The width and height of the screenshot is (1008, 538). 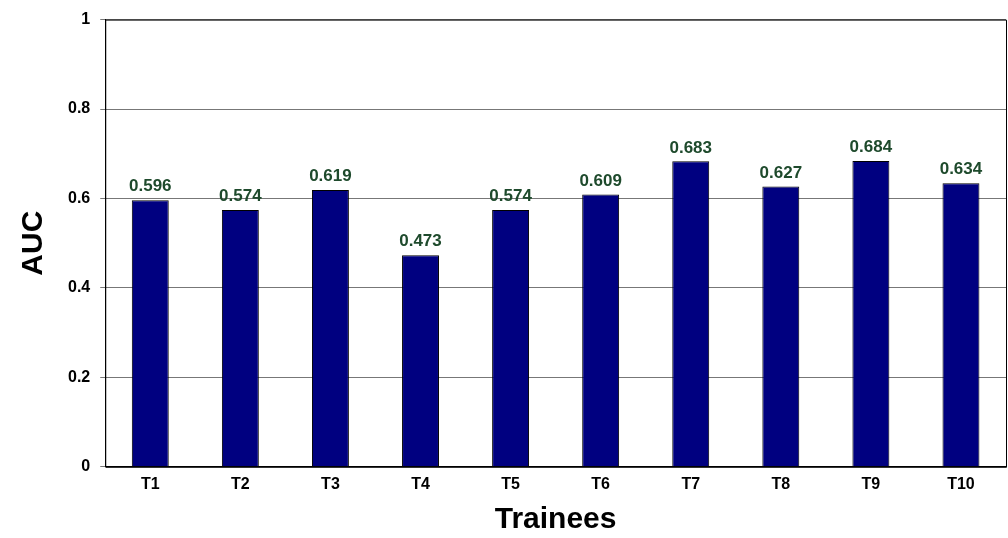 What do you see at coordinates (871, 147) in the screenshot?
I see `data-label: 0.684` at bounding box center [871, 147].